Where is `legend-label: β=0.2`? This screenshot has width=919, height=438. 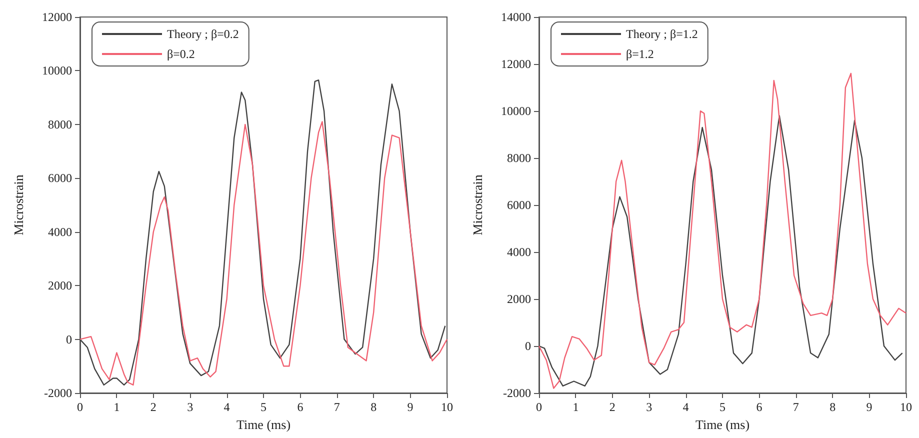
legend-label: β=0.2 is located at coordinates (181, 54).